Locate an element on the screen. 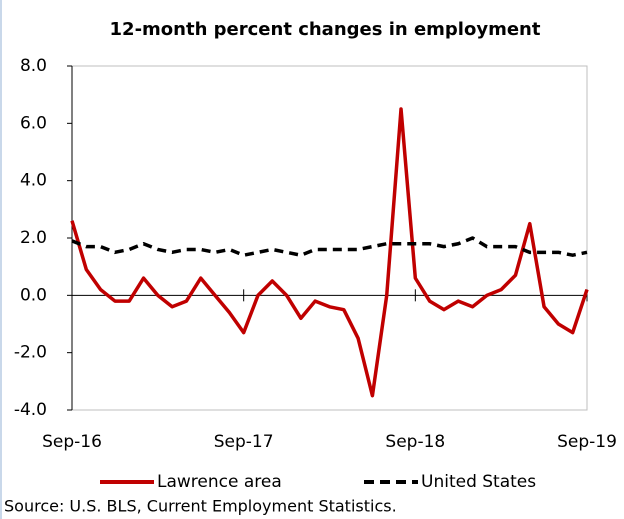  y-tick-label: 6.0 is located at coordinates (33, 123).